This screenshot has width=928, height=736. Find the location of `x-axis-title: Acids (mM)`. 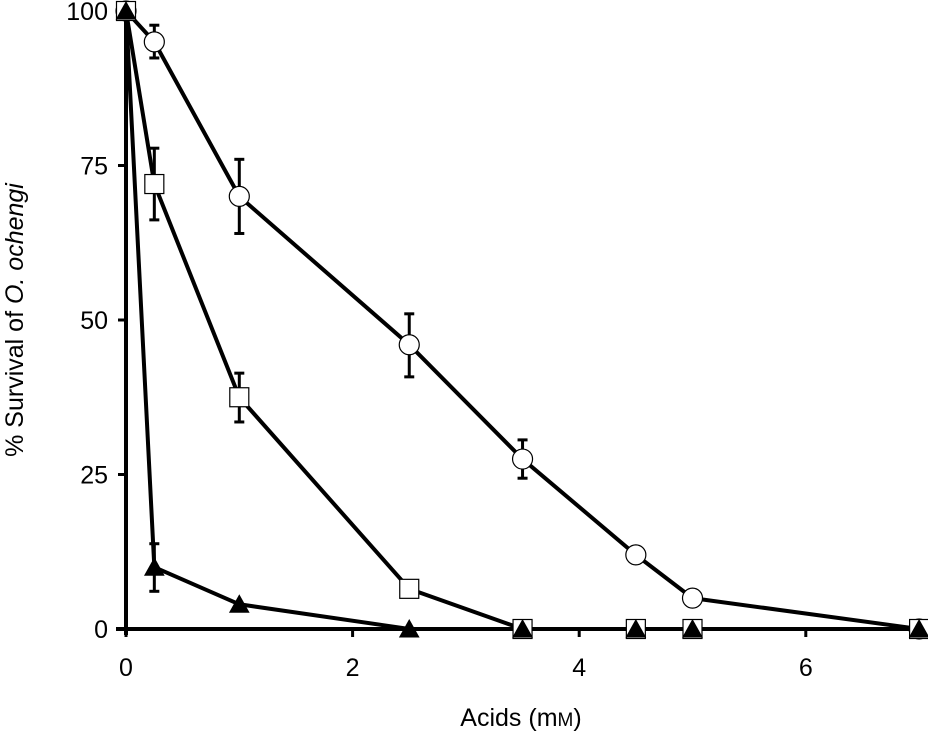

x-axis-title: Acids (mM) is located at coordinates (520, 718).